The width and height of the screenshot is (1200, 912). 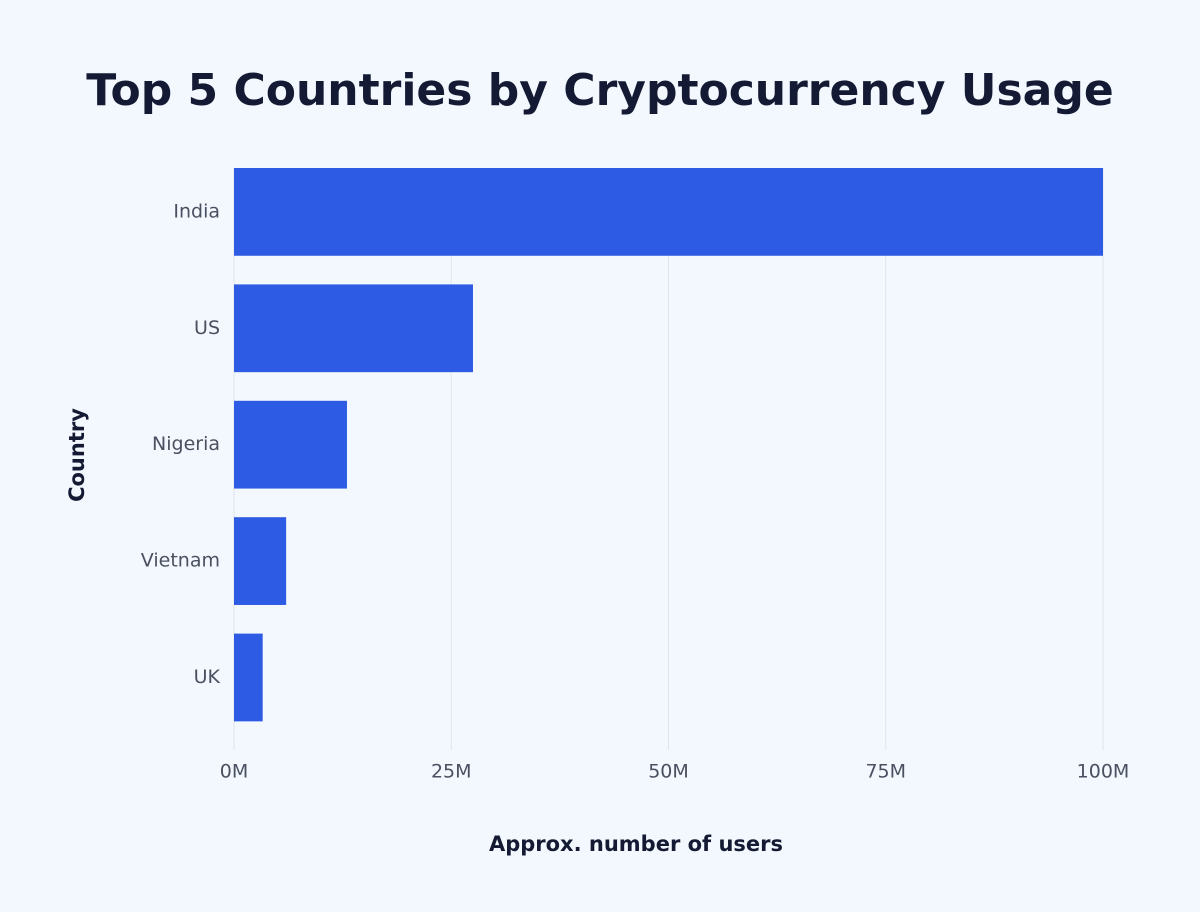 I want to click on y-tick-label: US, so click(x=207, y=328).